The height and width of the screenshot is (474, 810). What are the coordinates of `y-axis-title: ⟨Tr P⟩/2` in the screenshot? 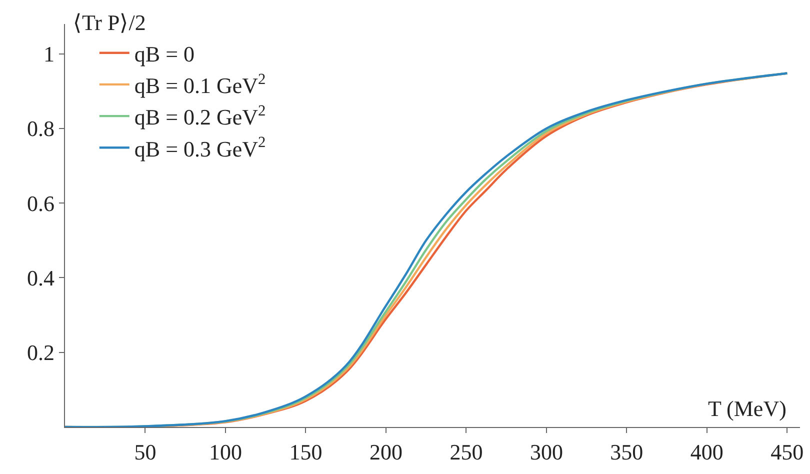 It's located at (109, 22).